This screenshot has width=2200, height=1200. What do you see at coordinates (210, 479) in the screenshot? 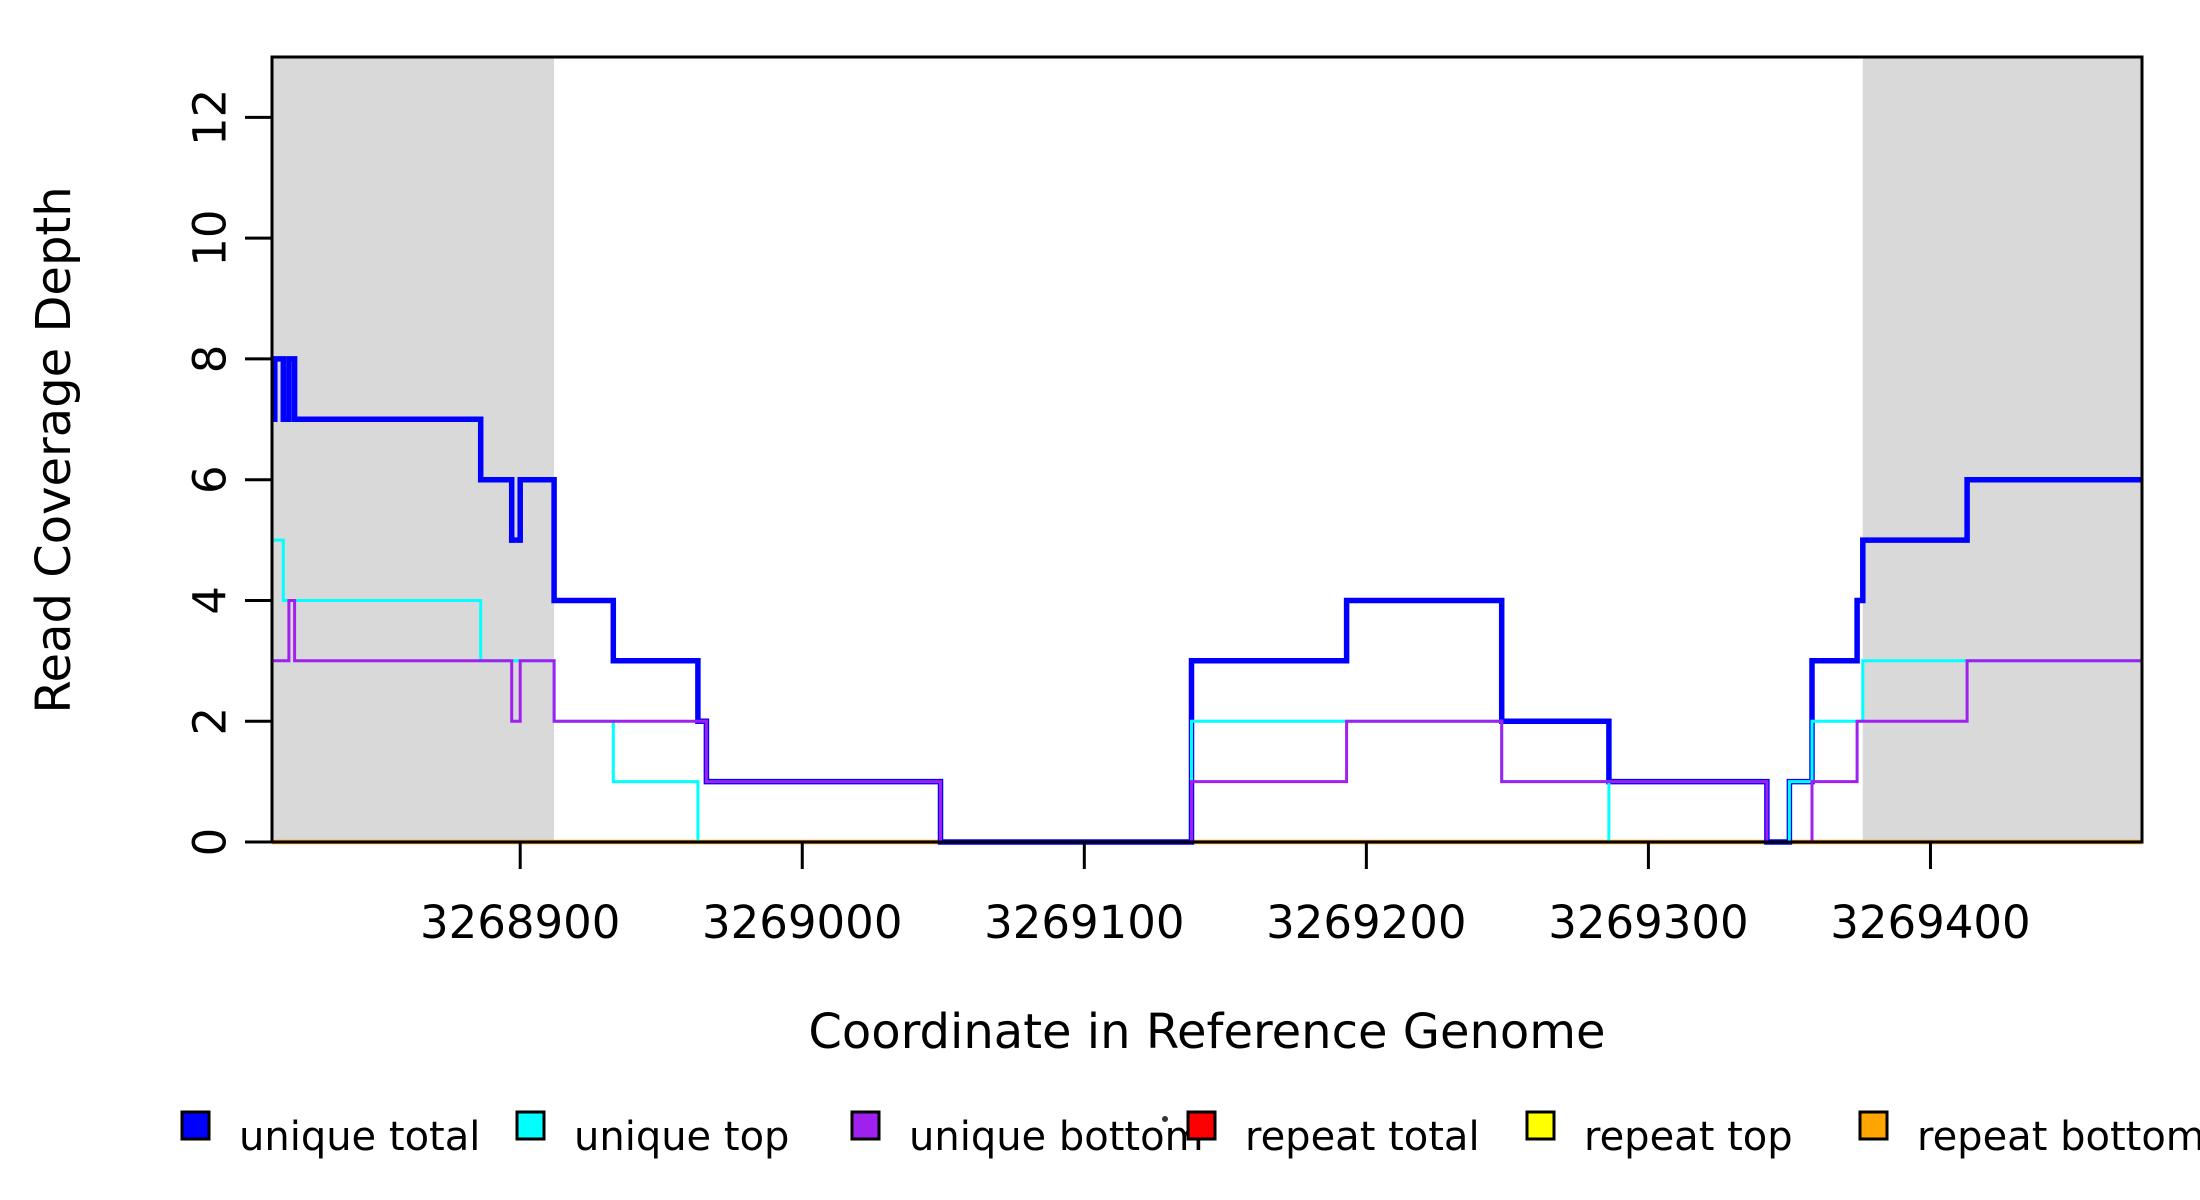
I see `y-tick-label: 6` at bounding box center [210, 479].